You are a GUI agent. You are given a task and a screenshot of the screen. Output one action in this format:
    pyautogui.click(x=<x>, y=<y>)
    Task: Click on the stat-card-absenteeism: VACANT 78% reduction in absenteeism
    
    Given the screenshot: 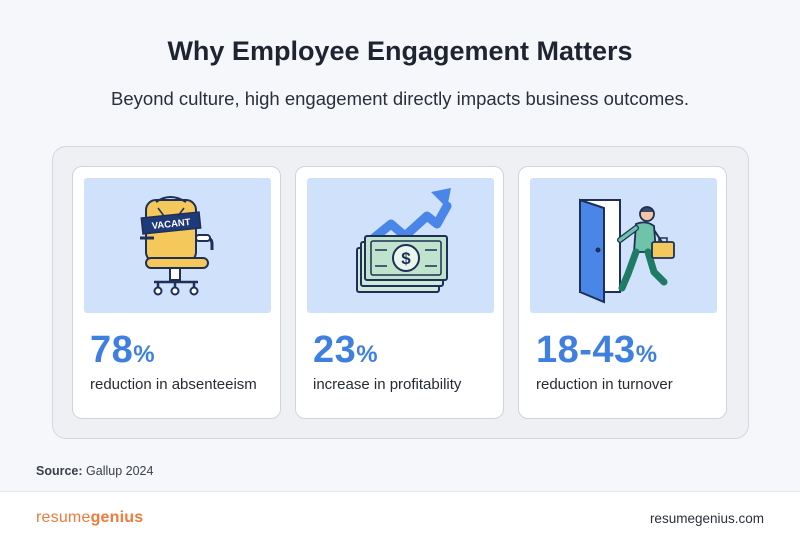 What is the action you would take?
    pyautogui.click(x=176, y=292)
    